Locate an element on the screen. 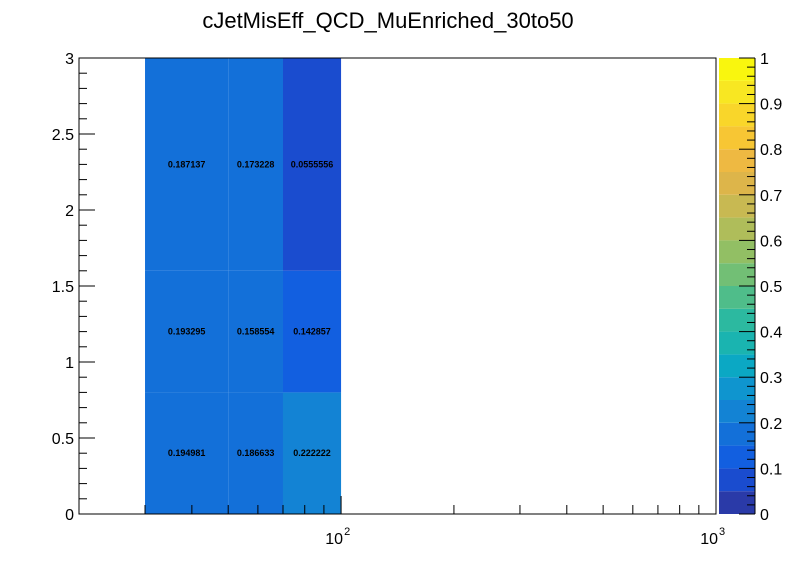 This screenshot has height=572, width=796. y-tick-label: 2.5 is located at coordinates (63, 135).